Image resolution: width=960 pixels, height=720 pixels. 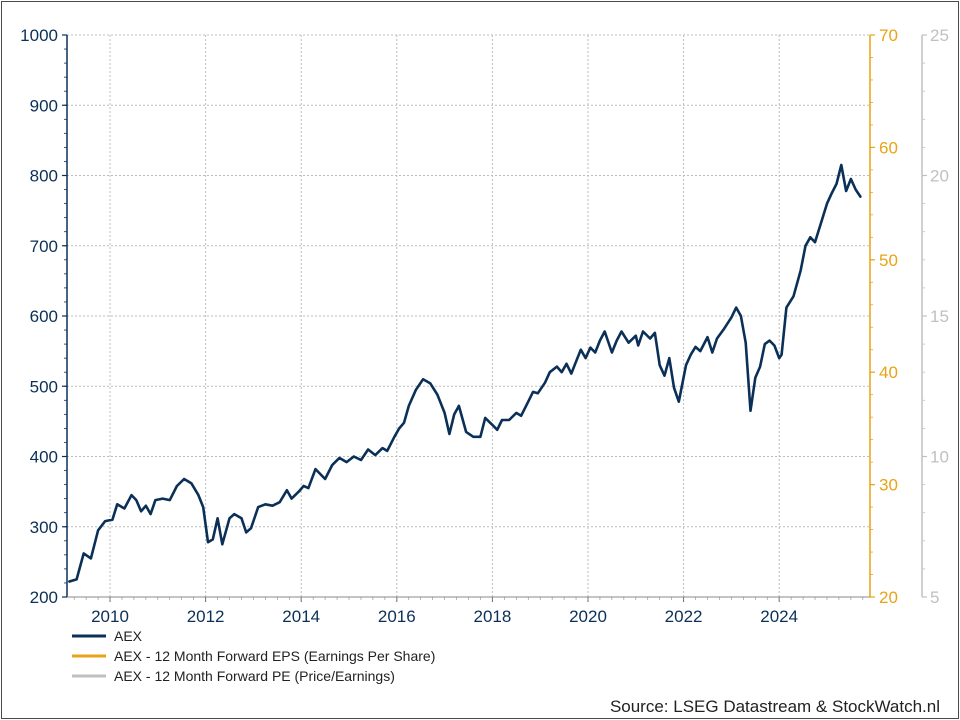 What do you see at coordinates (39, 35) in the screenshot?
I see `left-axis-tick-label: 1000` at bounding box center [39, 35].